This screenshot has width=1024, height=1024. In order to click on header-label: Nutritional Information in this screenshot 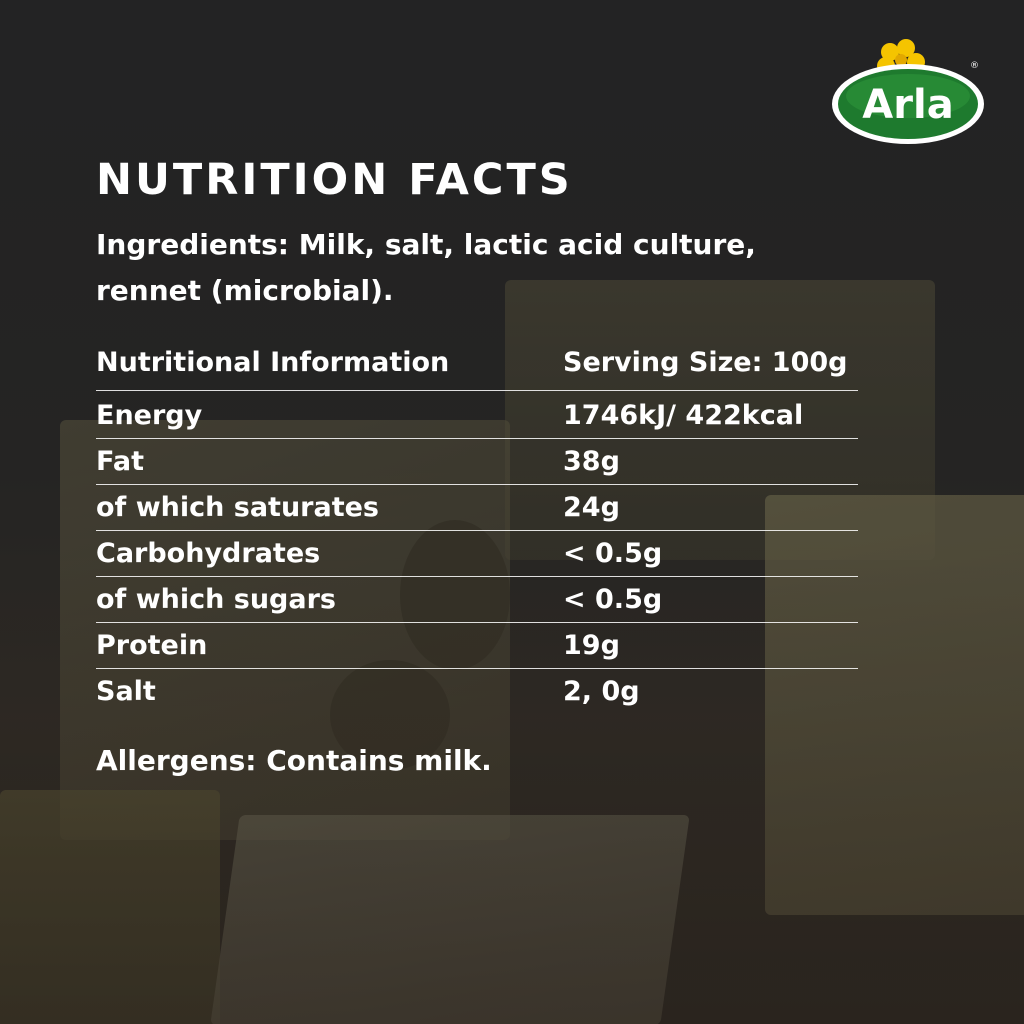, I will do `click(273, 362)`.